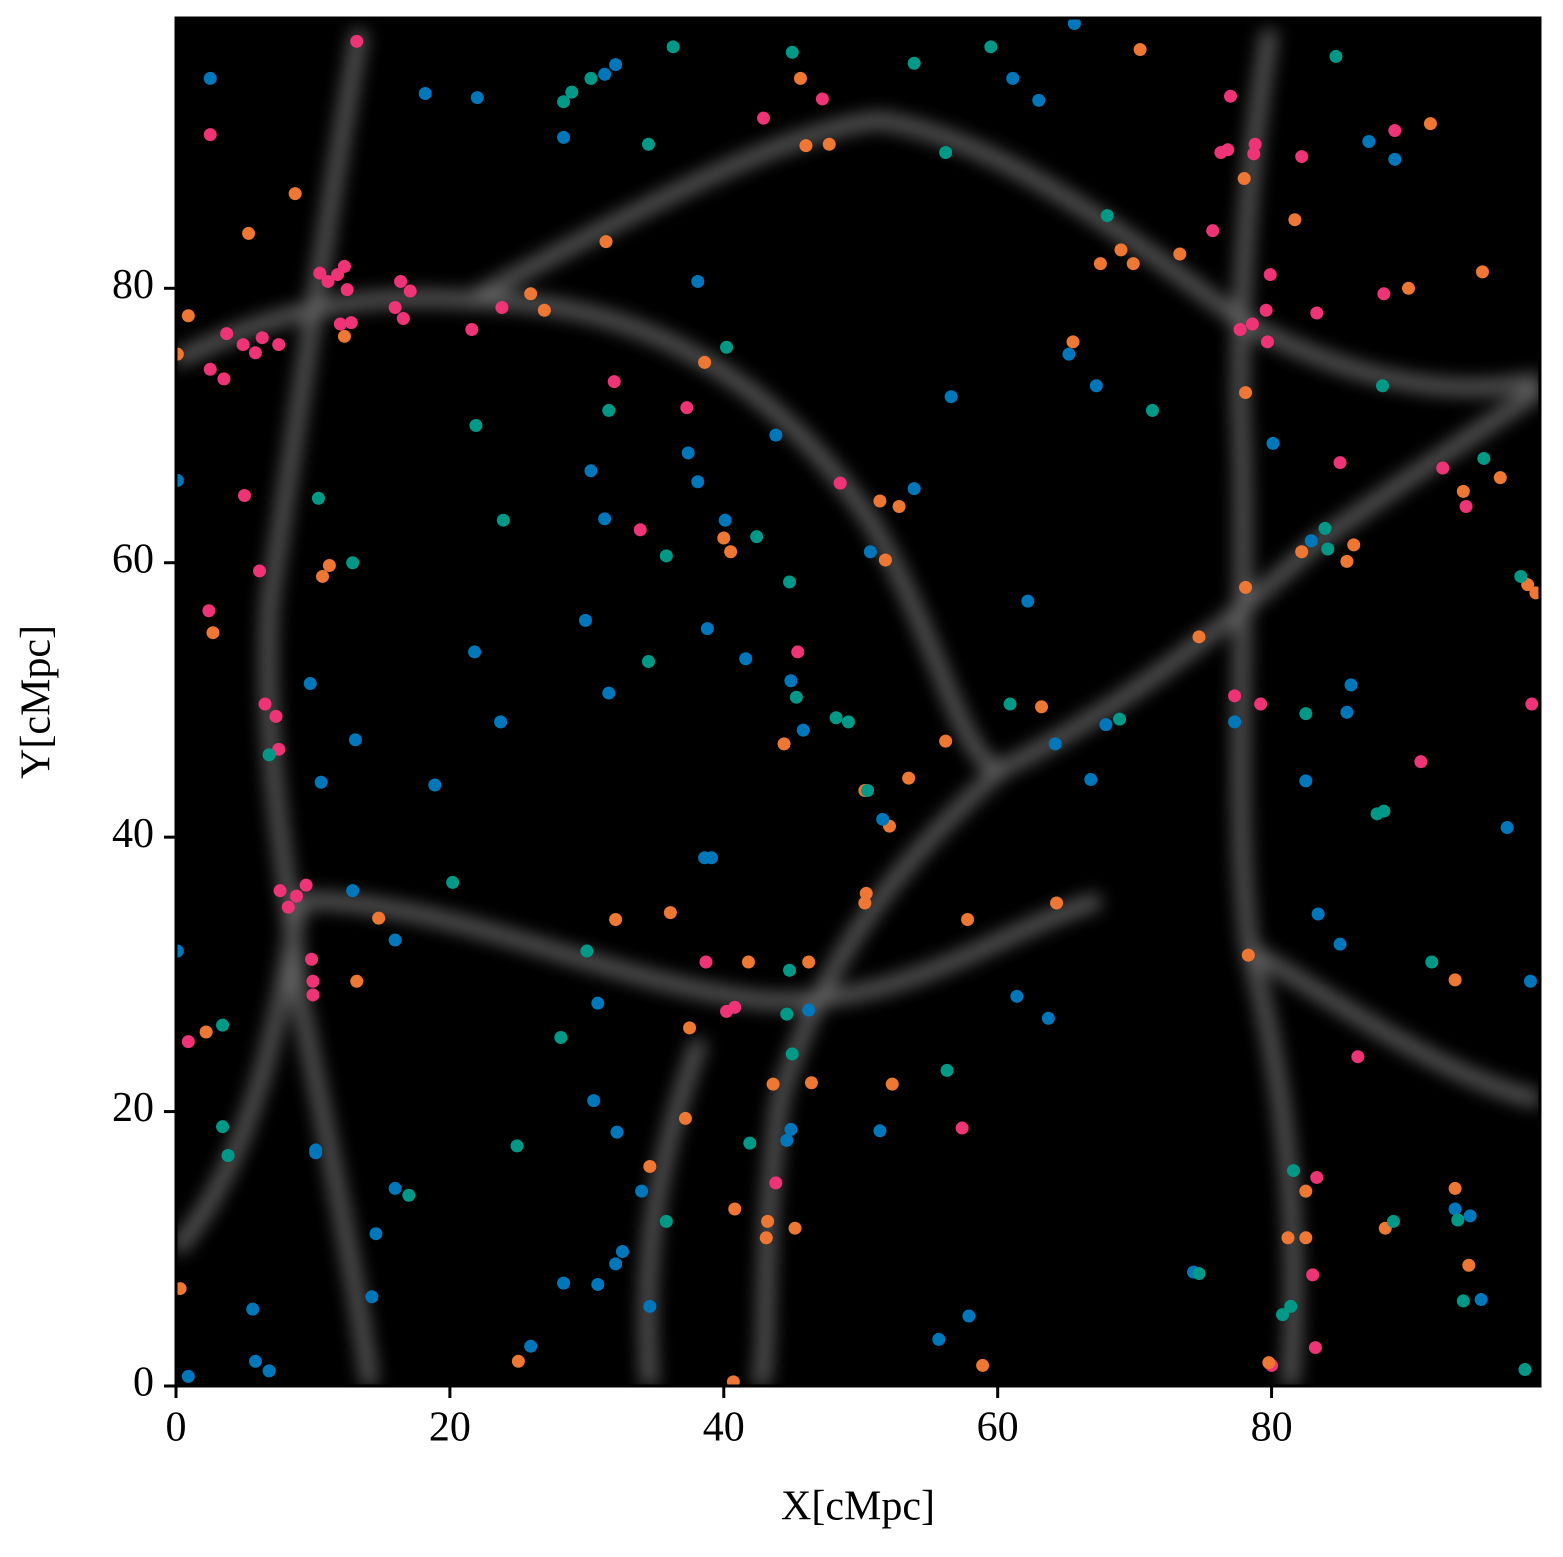  What do you see at coordinates (133, 559) in the screenshot?
I see `y-tick-label: 60` at bounding box center [133, 559].